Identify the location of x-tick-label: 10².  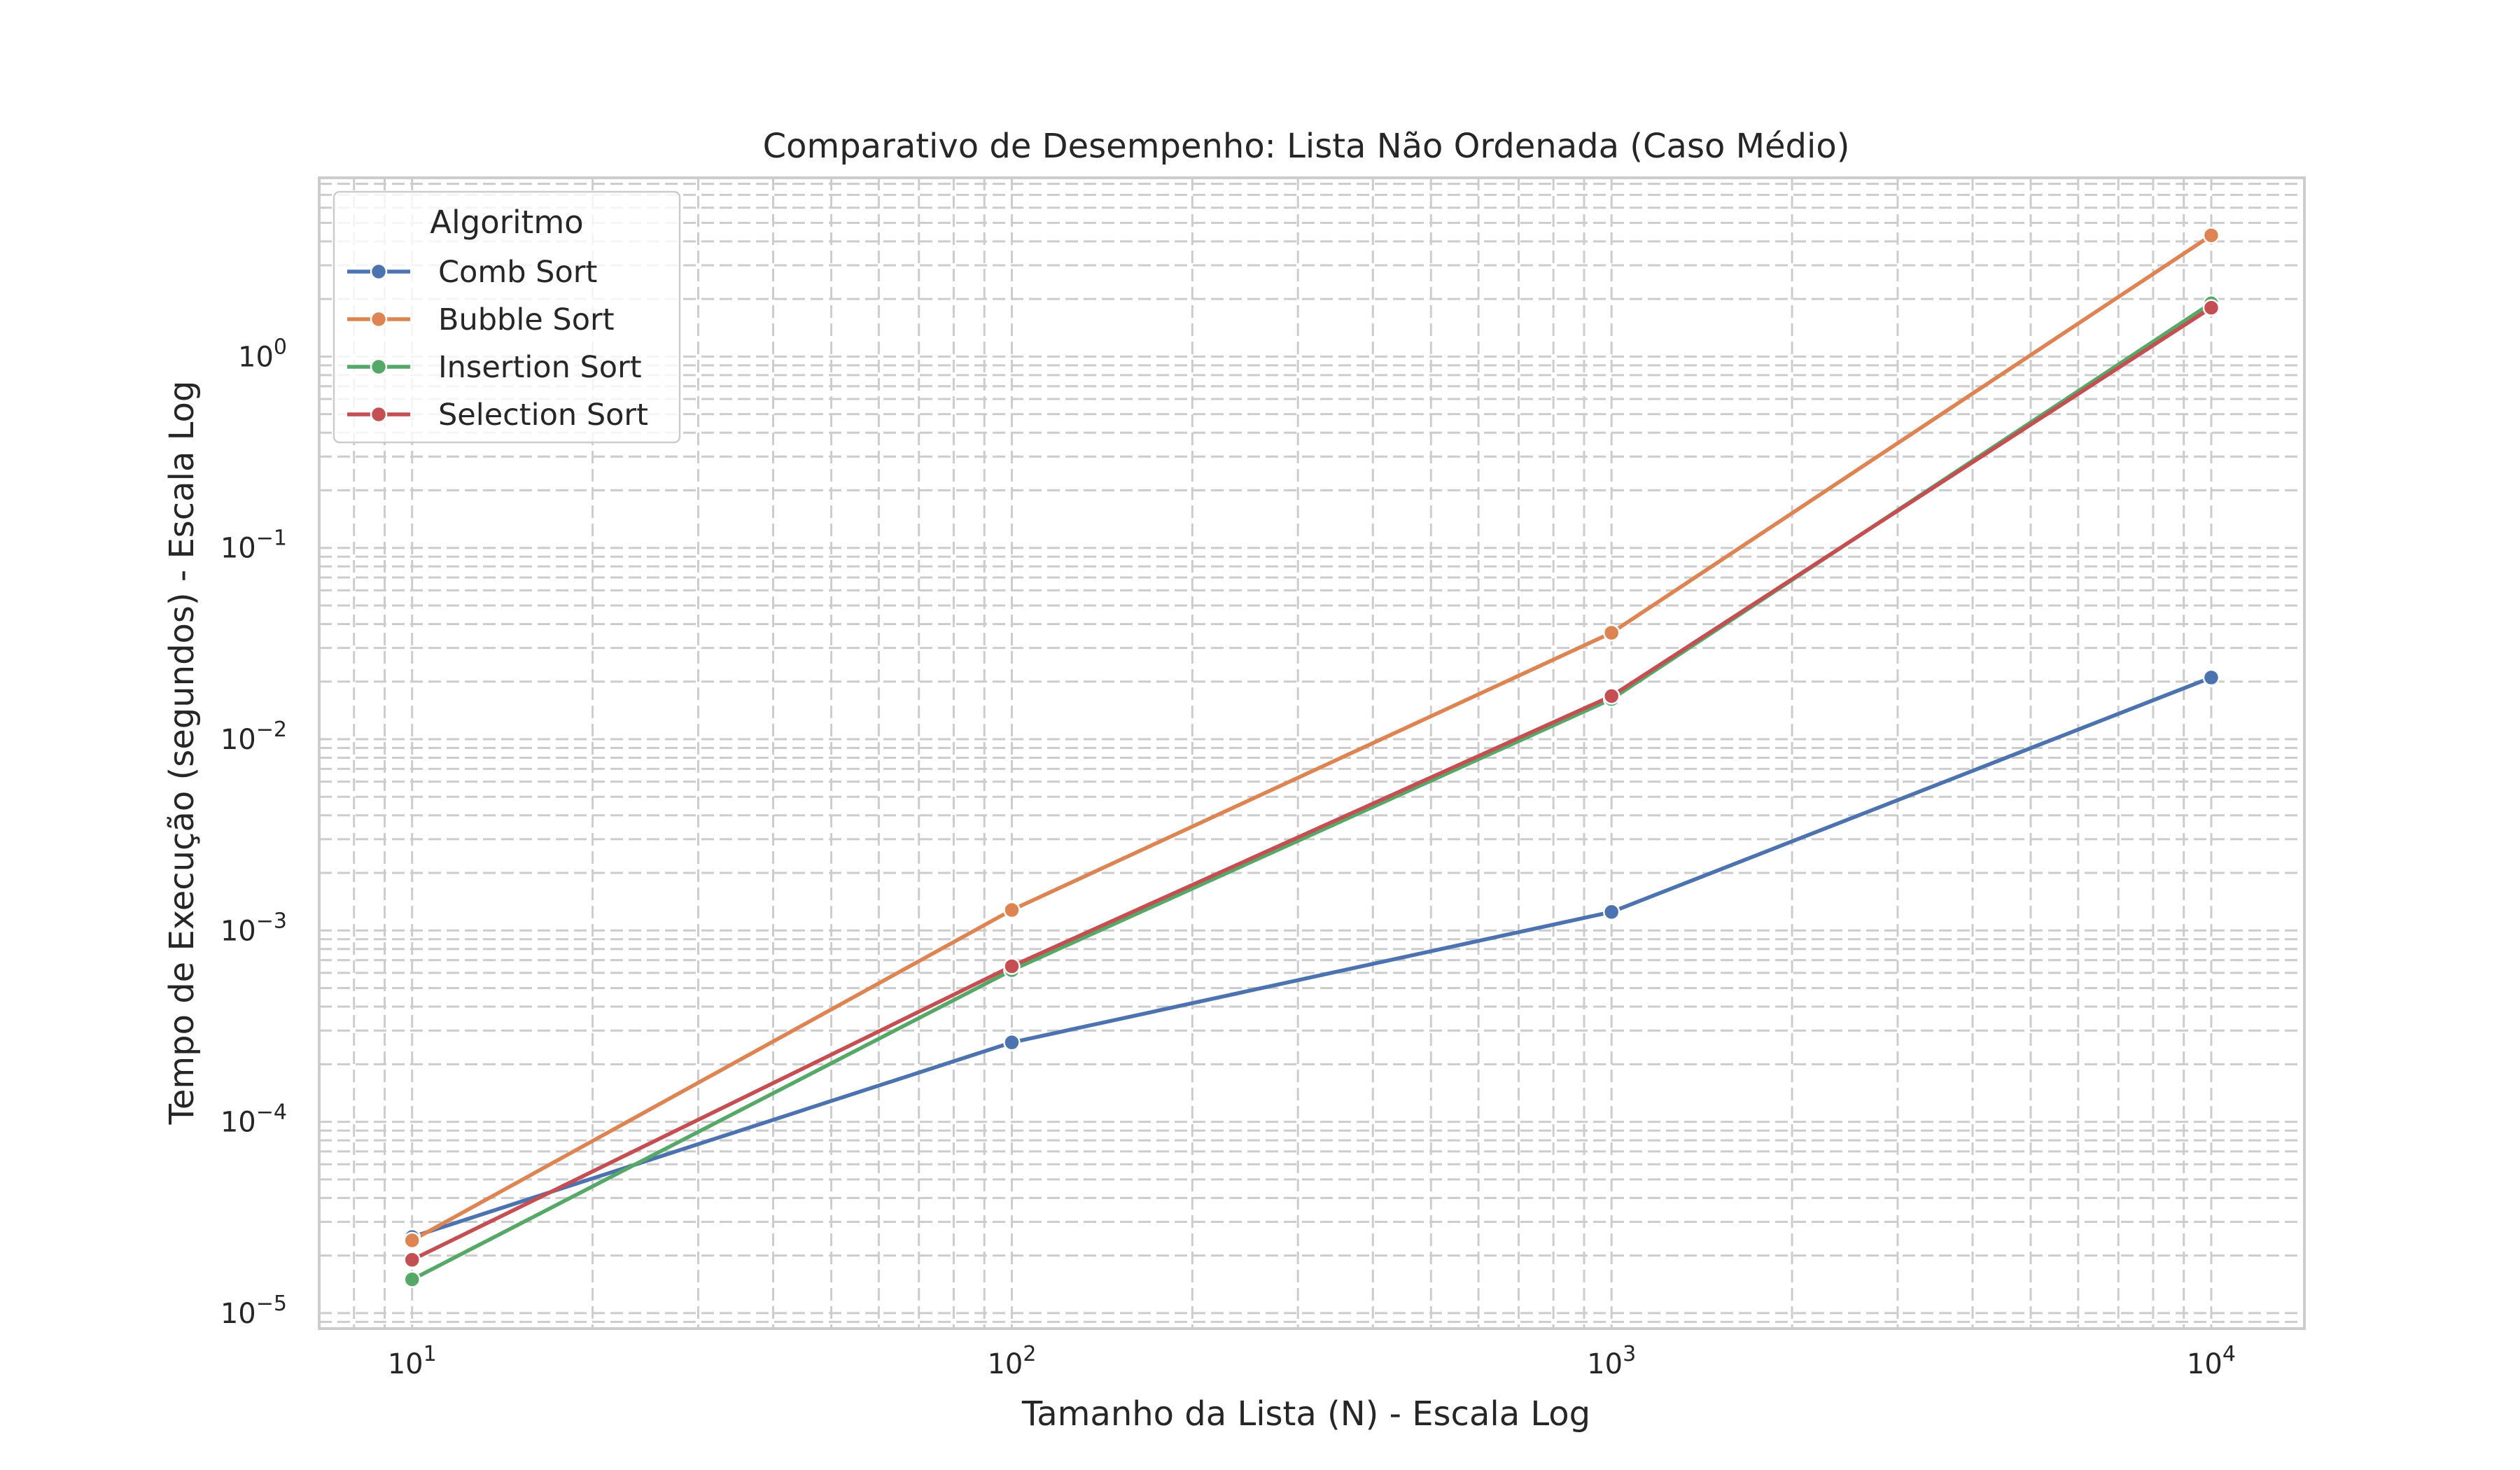
(1011, 1361).